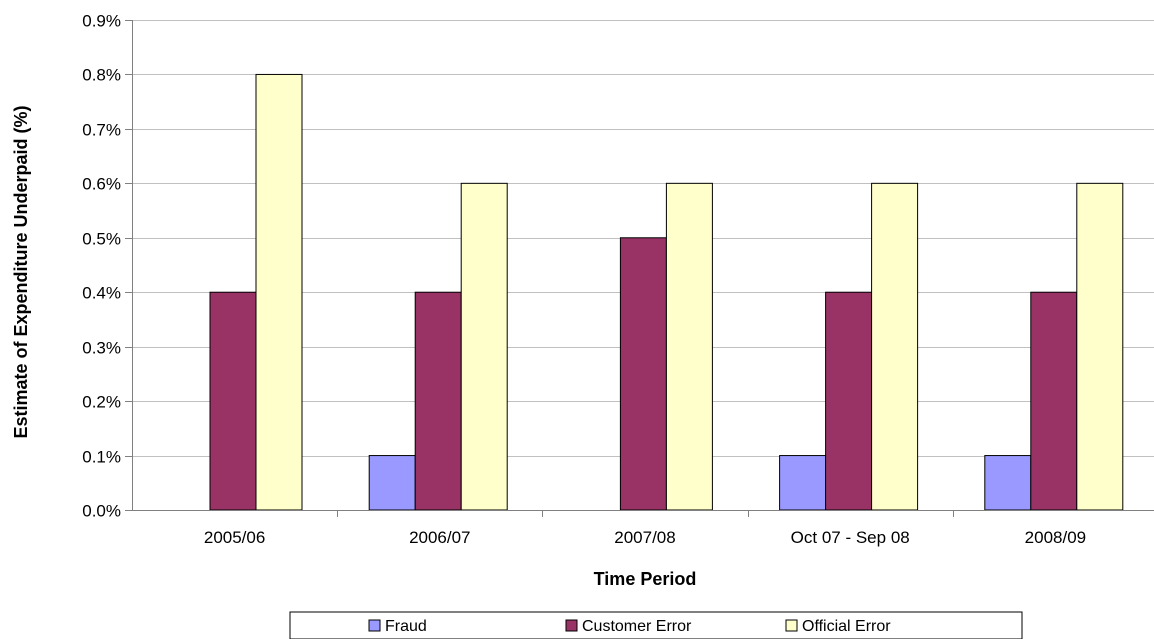 The image size is (1154, 639). What do you see at coordinates (101, 293) in the screenshot?
I see `y-tick-label: 0.4%` at bounding box center [101, 293].